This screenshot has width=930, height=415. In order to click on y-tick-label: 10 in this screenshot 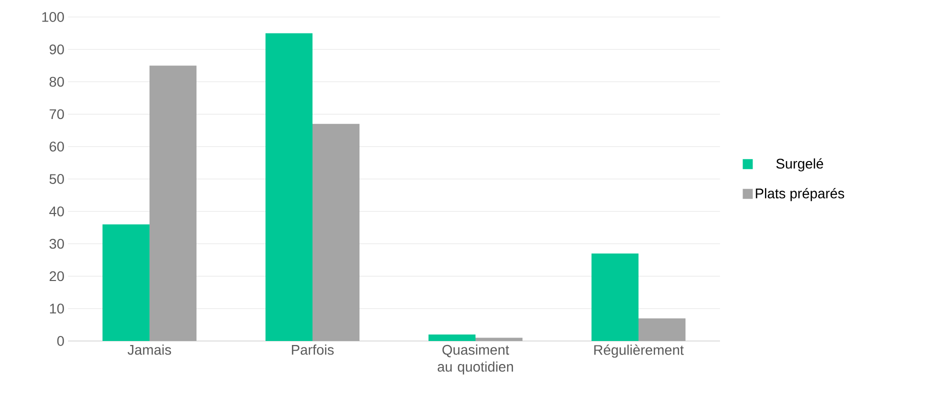, I will do `click(57, 309)`.